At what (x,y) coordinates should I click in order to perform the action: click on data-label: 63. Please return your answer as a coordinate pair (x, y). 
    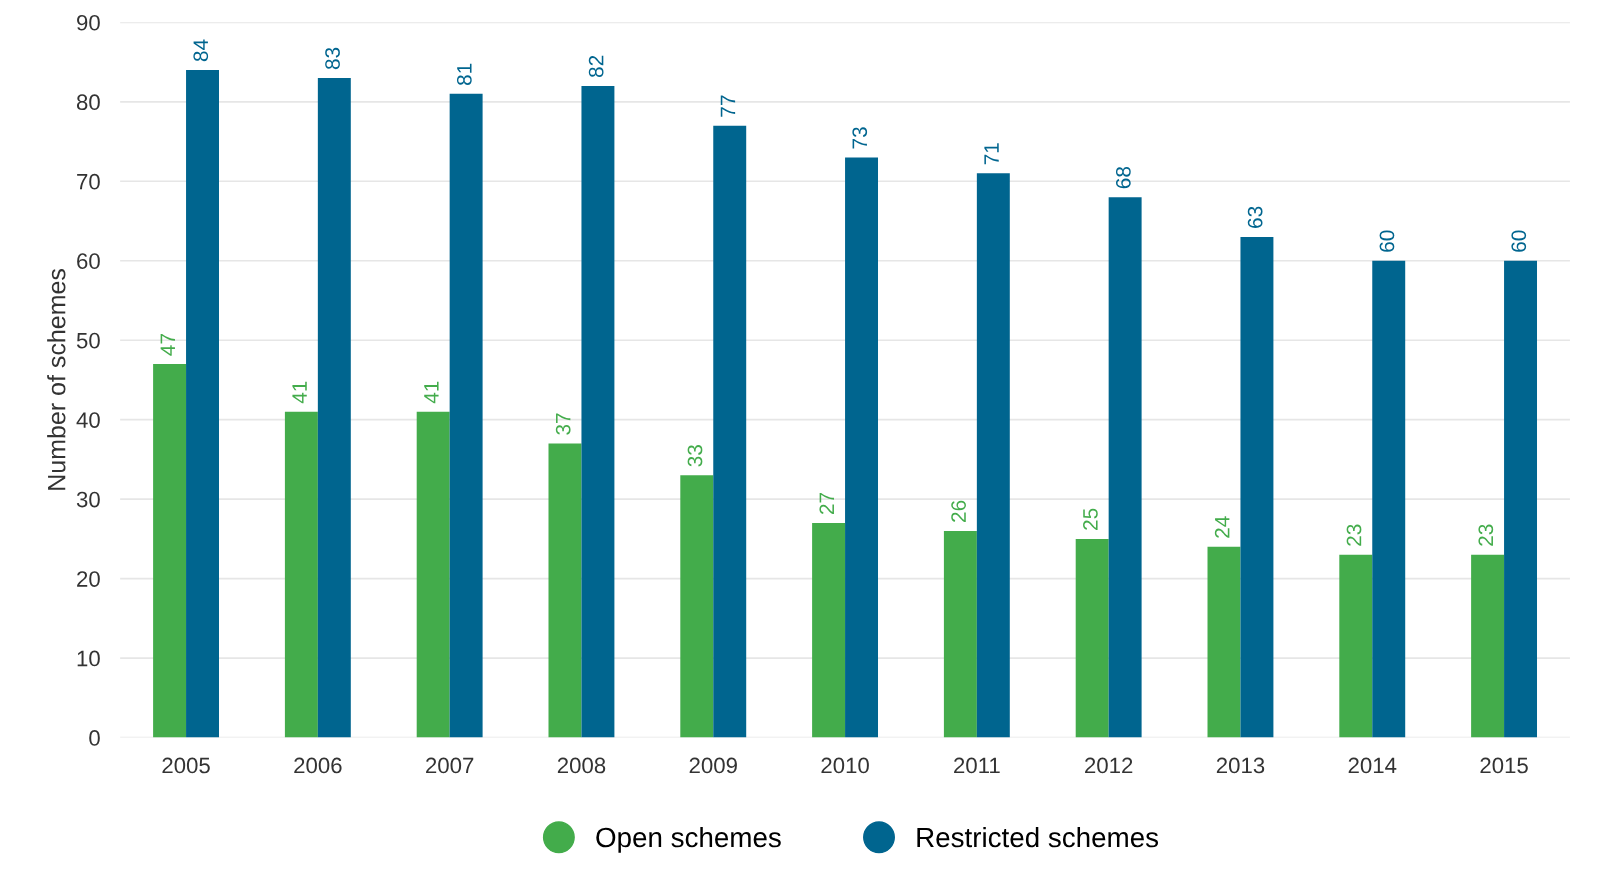
    Looking at the image, I should click on (1255, 217).